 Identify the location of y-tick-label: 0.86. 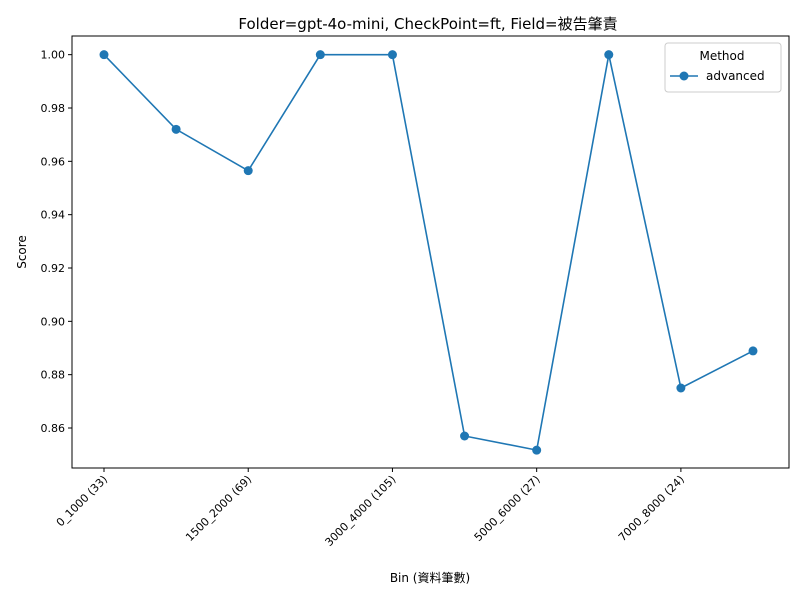
(53, 428).